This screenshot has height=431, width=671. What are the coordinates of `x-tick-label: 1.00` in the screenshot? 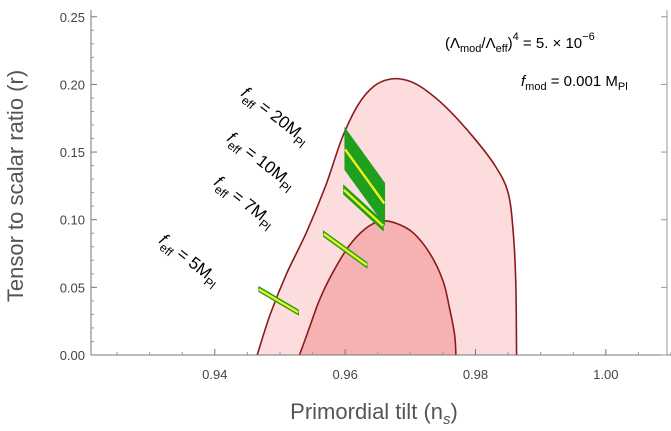 It's located at (605, 374).